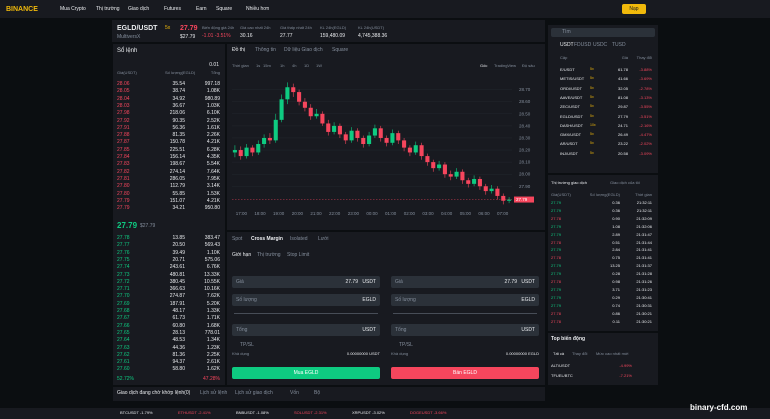 The height and width of the screenshot is (419, 770). Describe the element at coordinates (258, 9) in the screenshot. I see `nav-item: Nhiều hơn` at that location.